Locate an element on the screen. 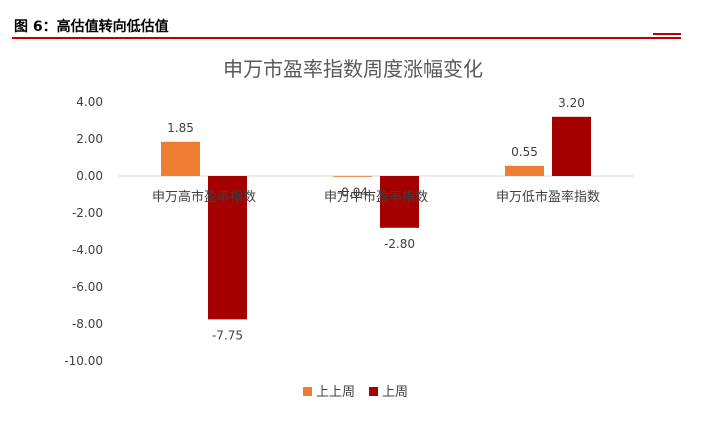 The height and width of the screenshot is (426, 702). y-tick-label: 4.00 is located at coordinates (89, 102).